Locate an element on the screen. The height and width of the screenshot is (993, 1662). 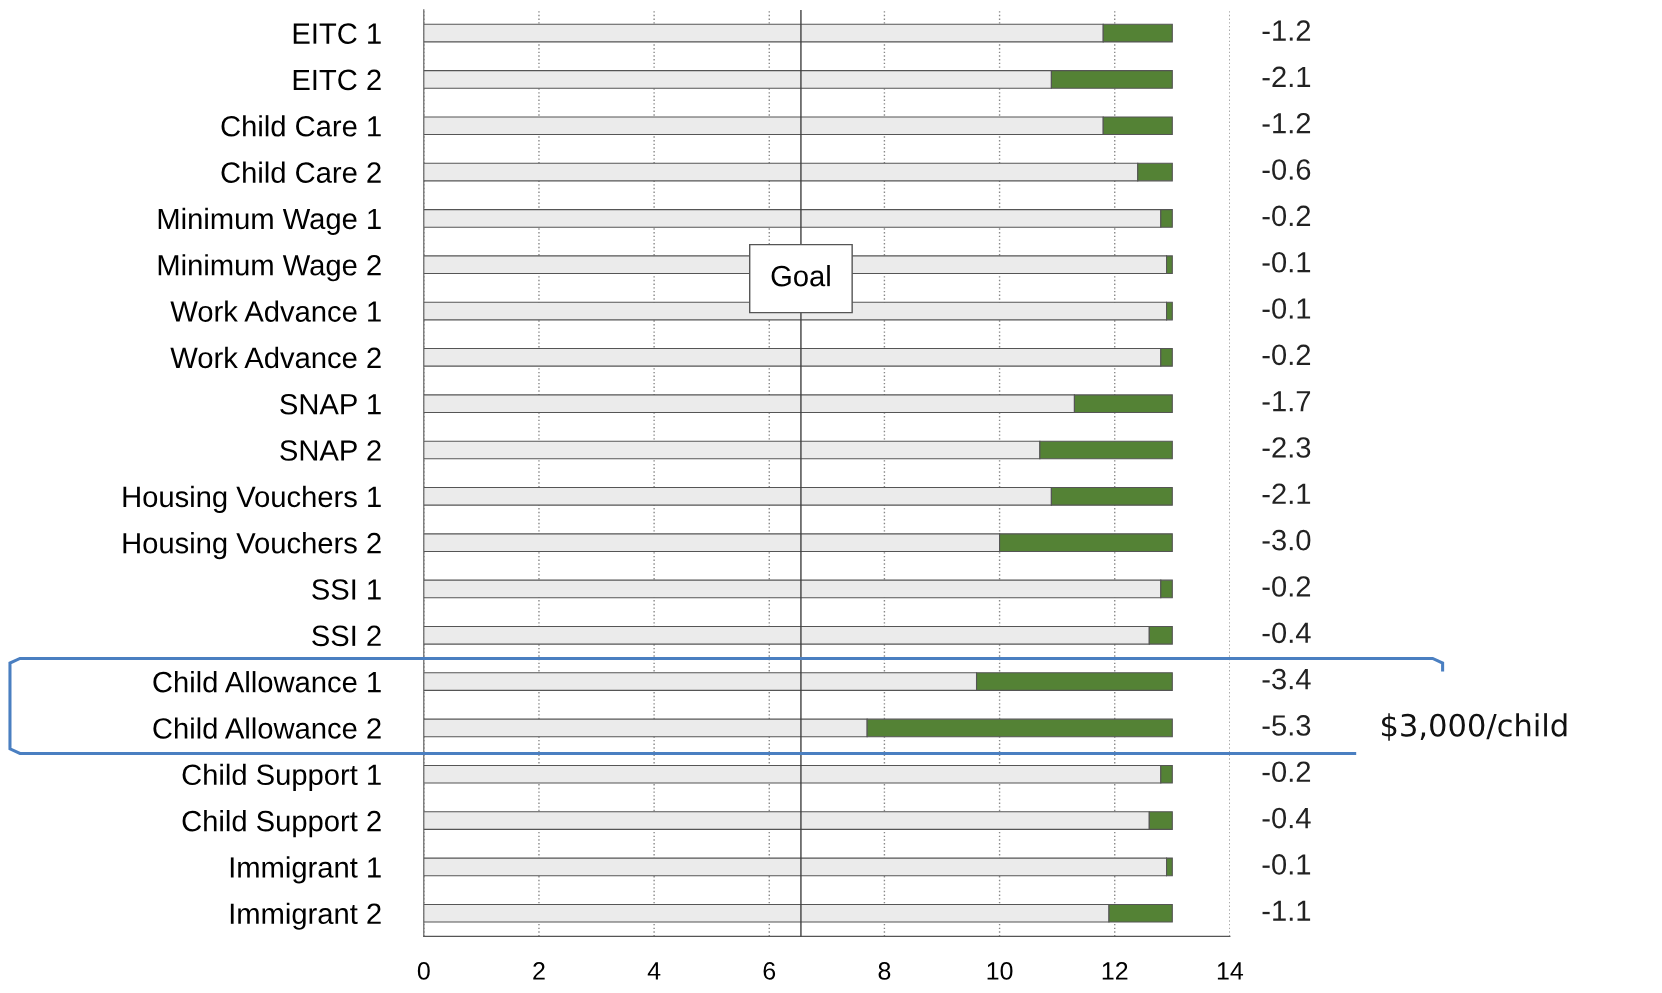
x-tick-label: 10 is located at coordinates (1000, 971).